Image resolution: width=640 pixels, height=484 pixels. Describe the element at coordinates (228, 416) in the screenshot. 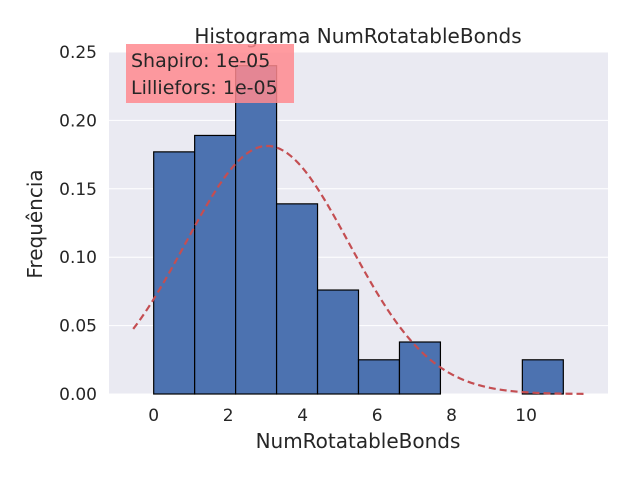

I see `x-tick-label: 2` at that location.